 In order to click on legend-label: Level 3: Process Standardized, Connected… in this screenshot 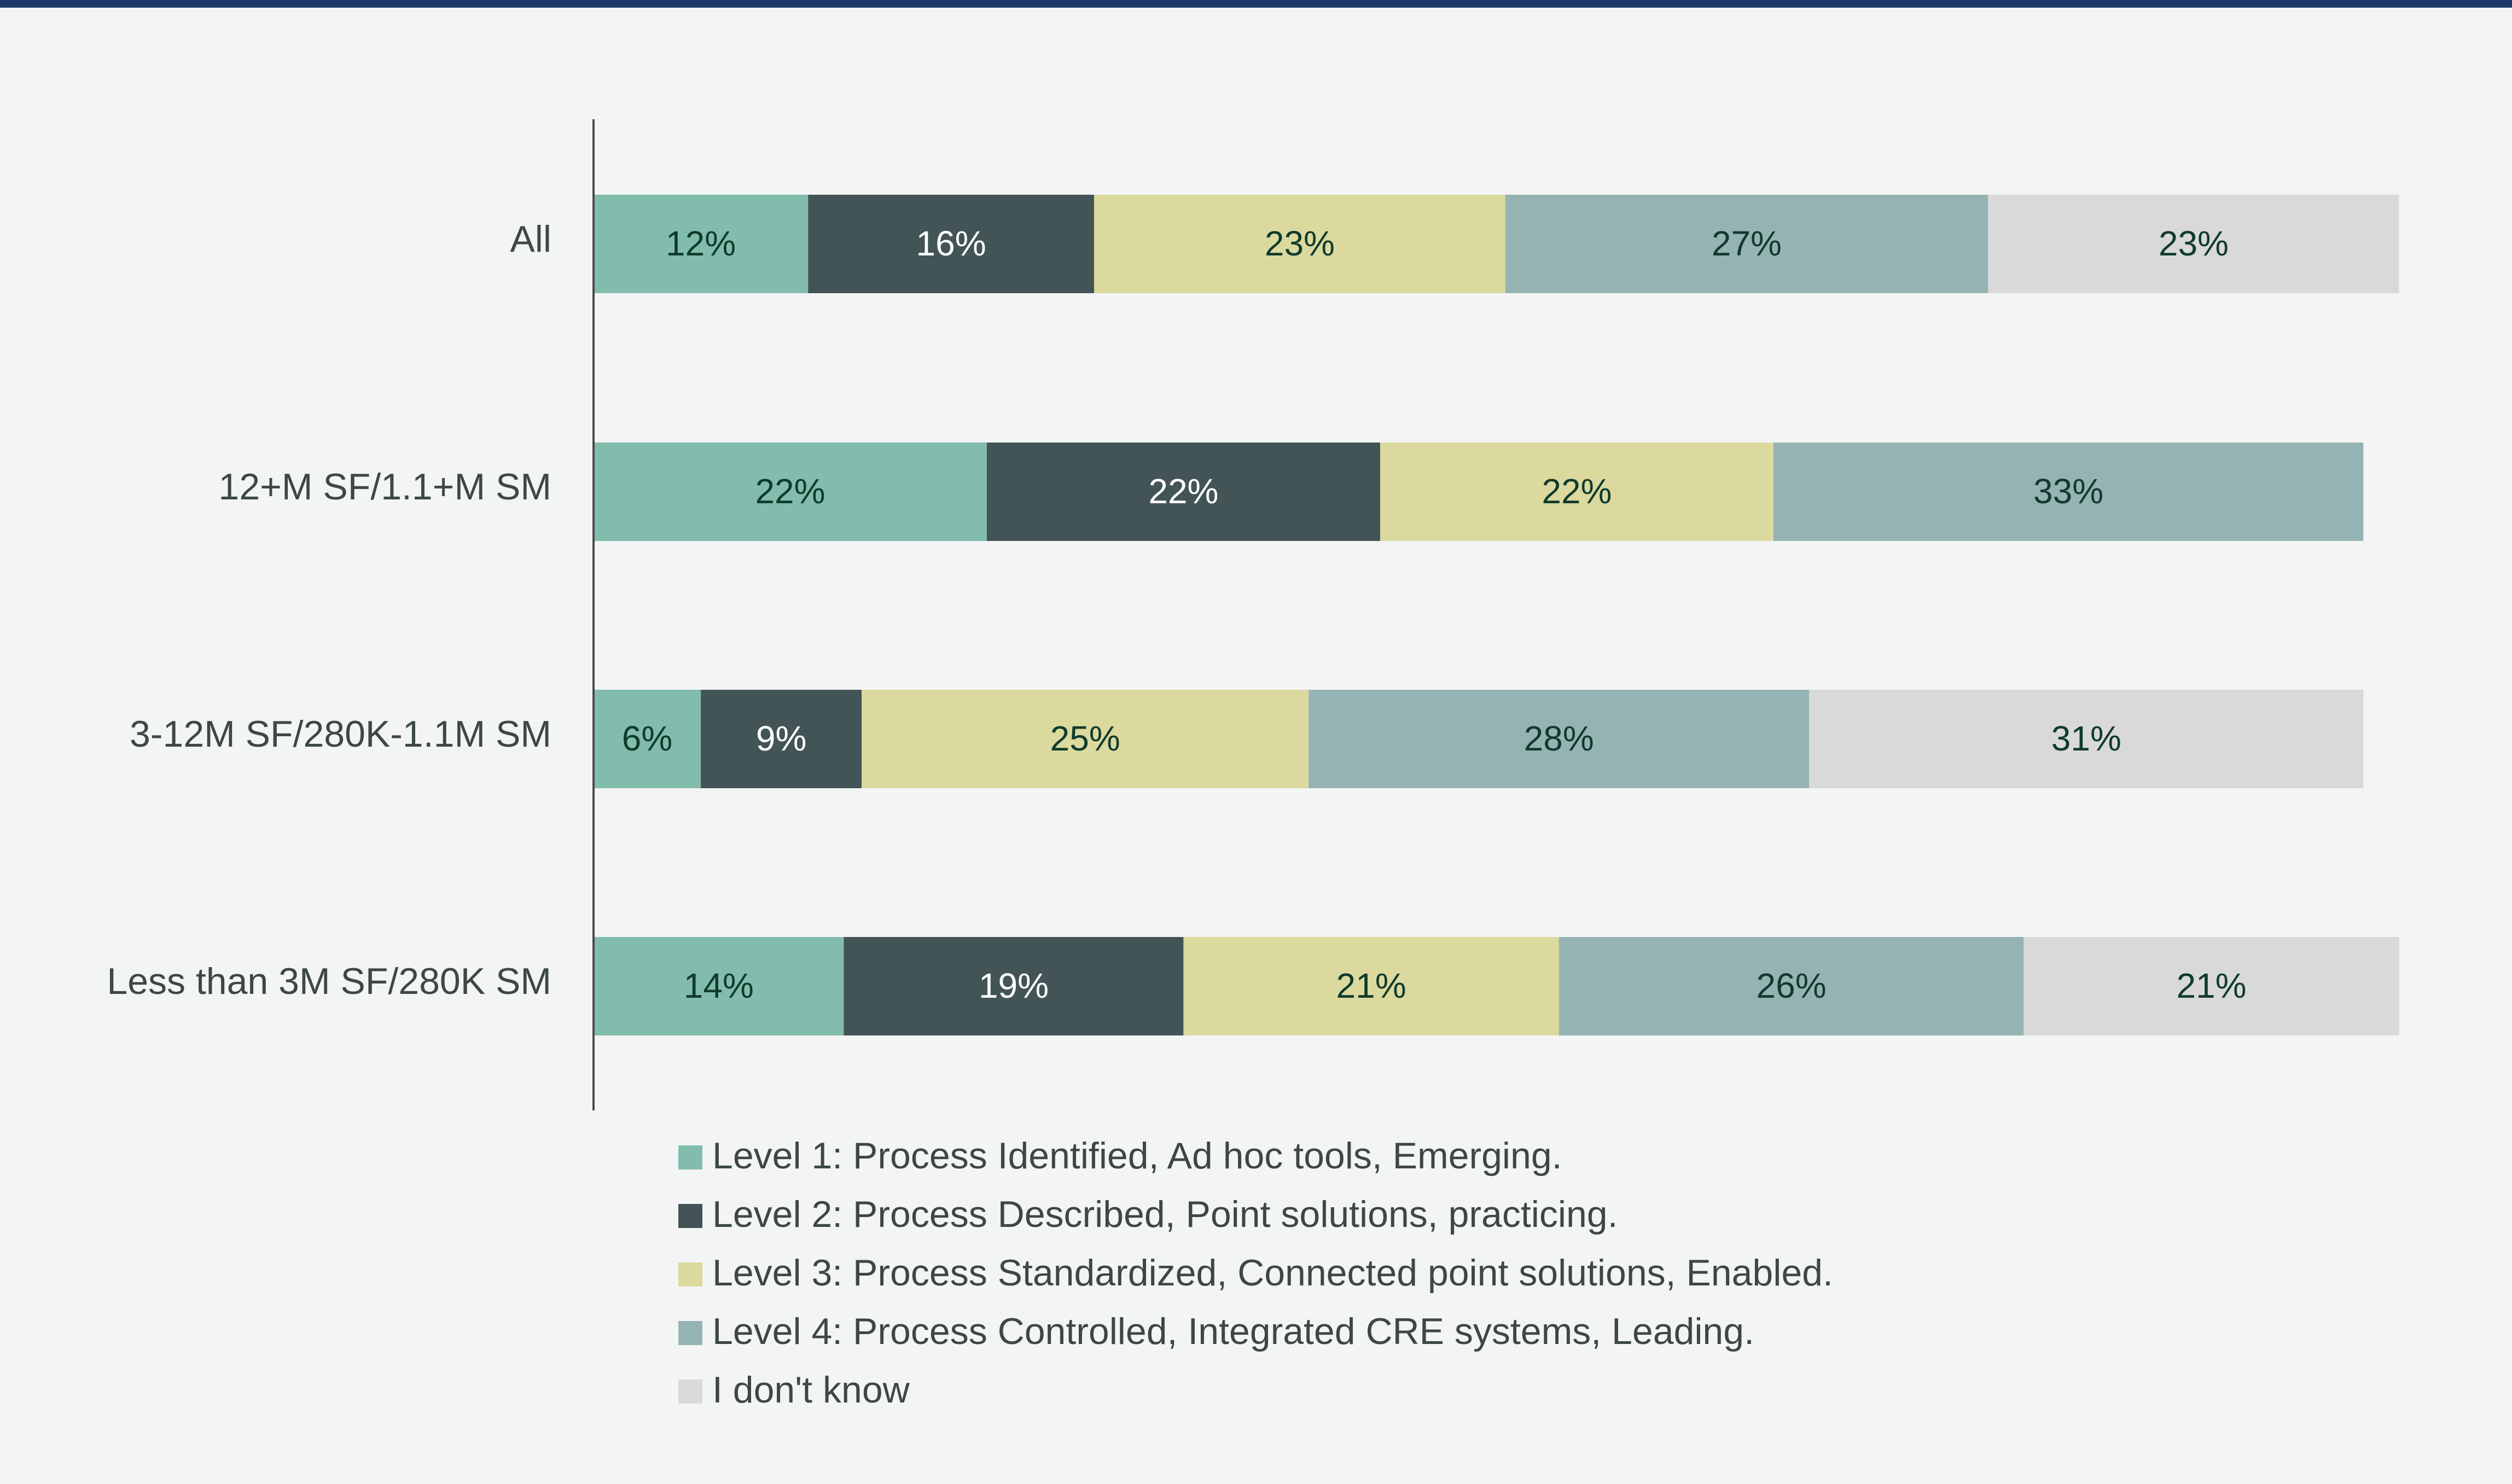, I will do `click(1272, 1273)`.